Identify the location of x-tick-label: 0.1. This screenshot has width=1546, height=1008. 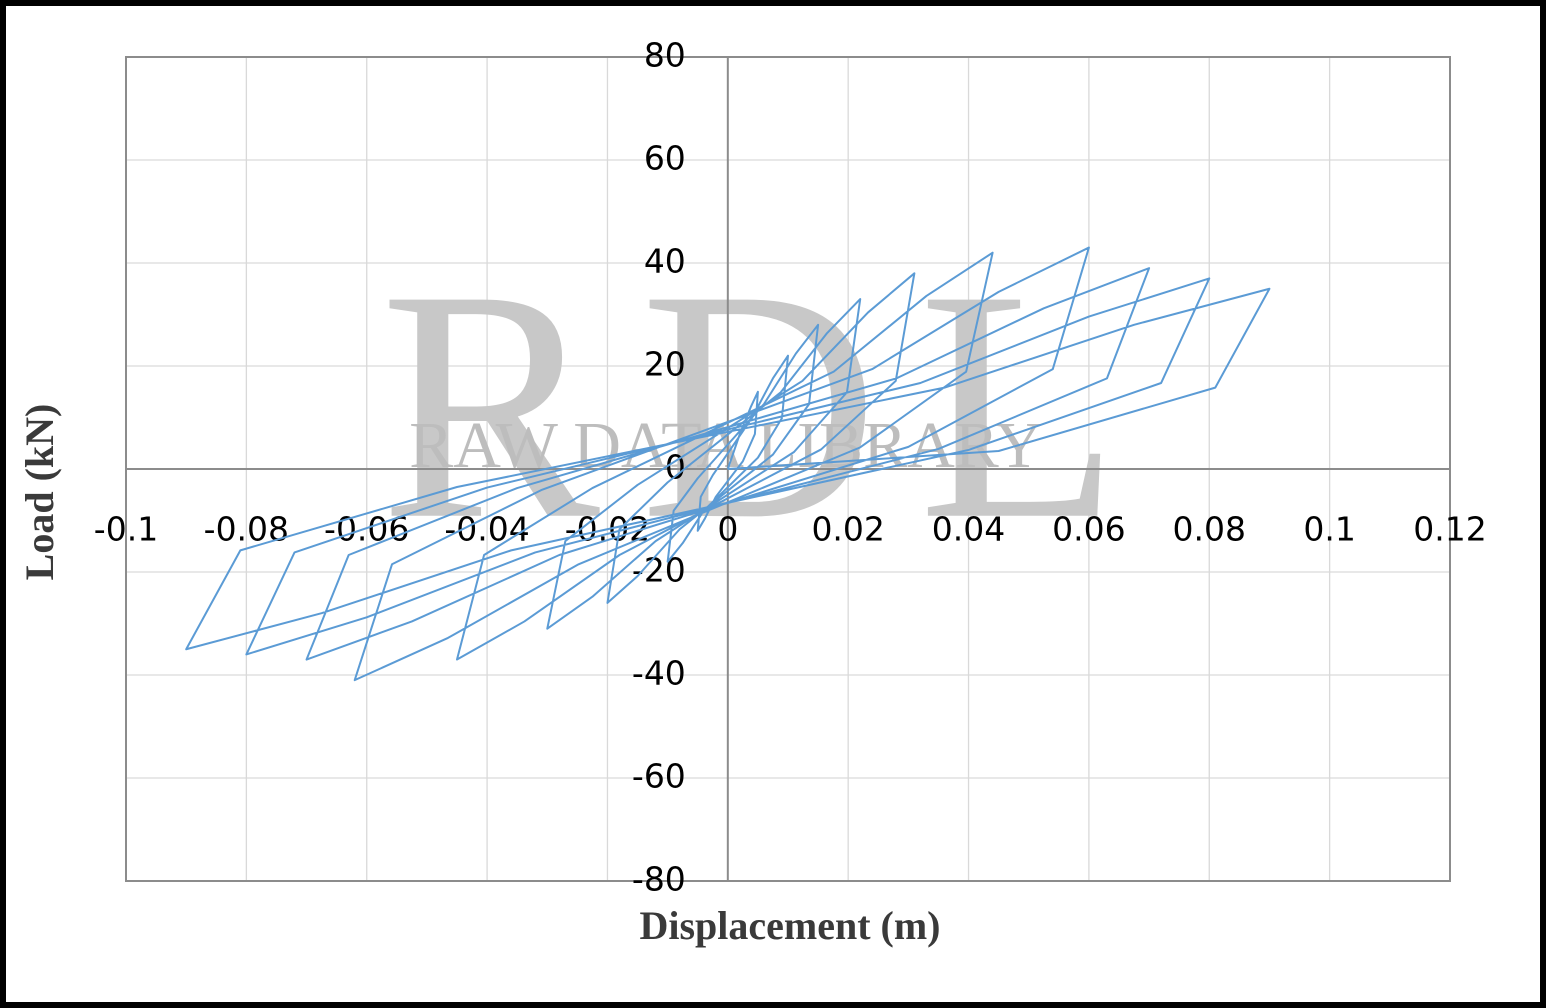
(1329, 529).